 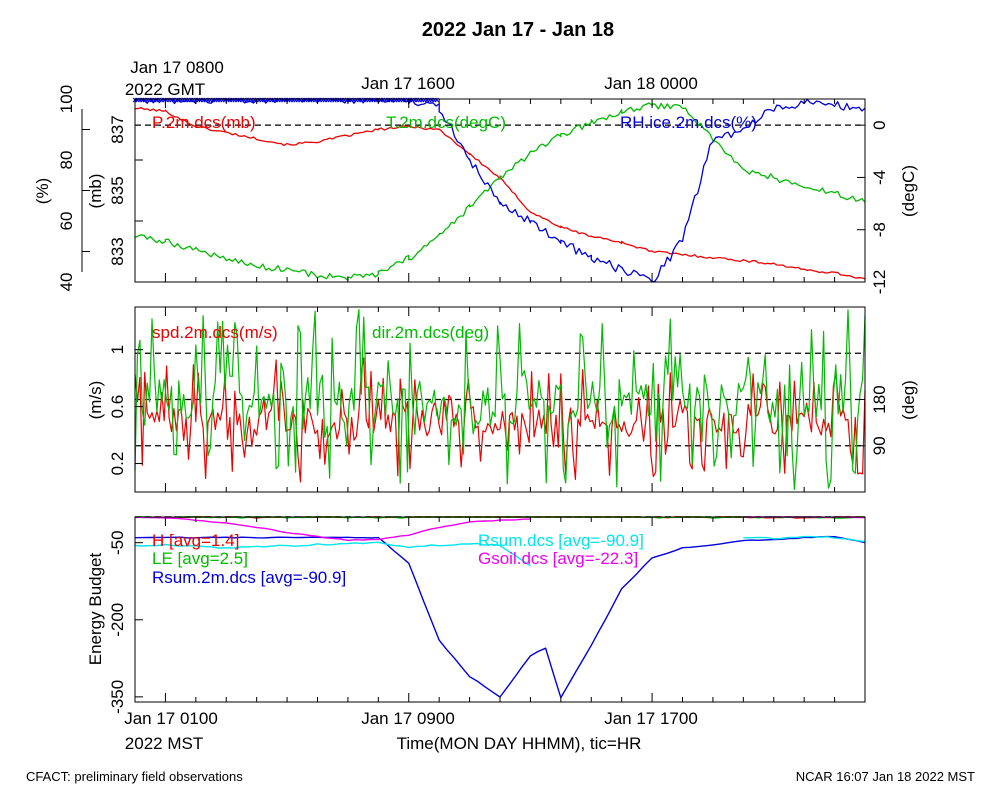 I want to click on top-time-label-2: Jan 18 0000, so click(x=651, y=83).